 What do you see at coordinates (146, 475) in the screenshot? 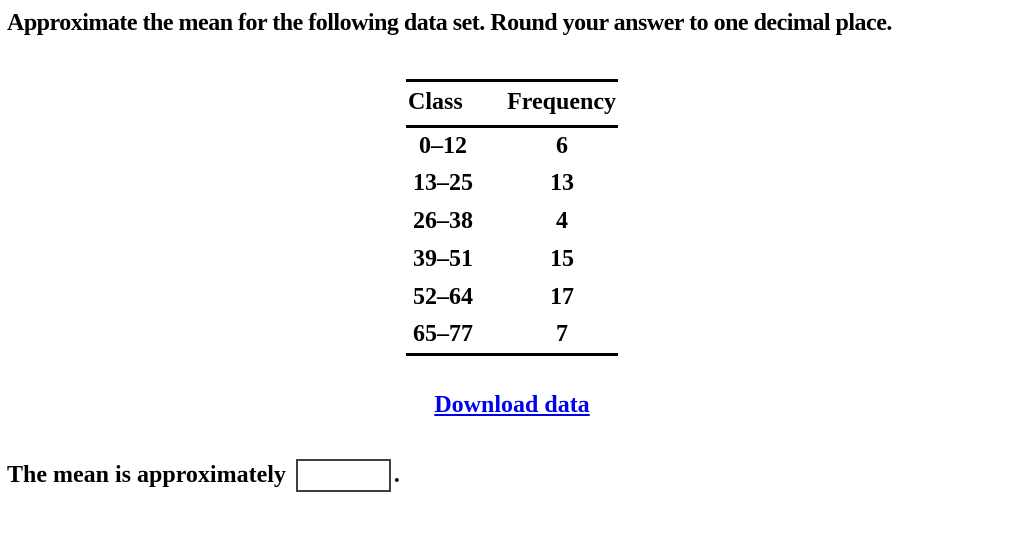
I see `answer-prompt: The mean is approximately` at bounding box center [146, 475].